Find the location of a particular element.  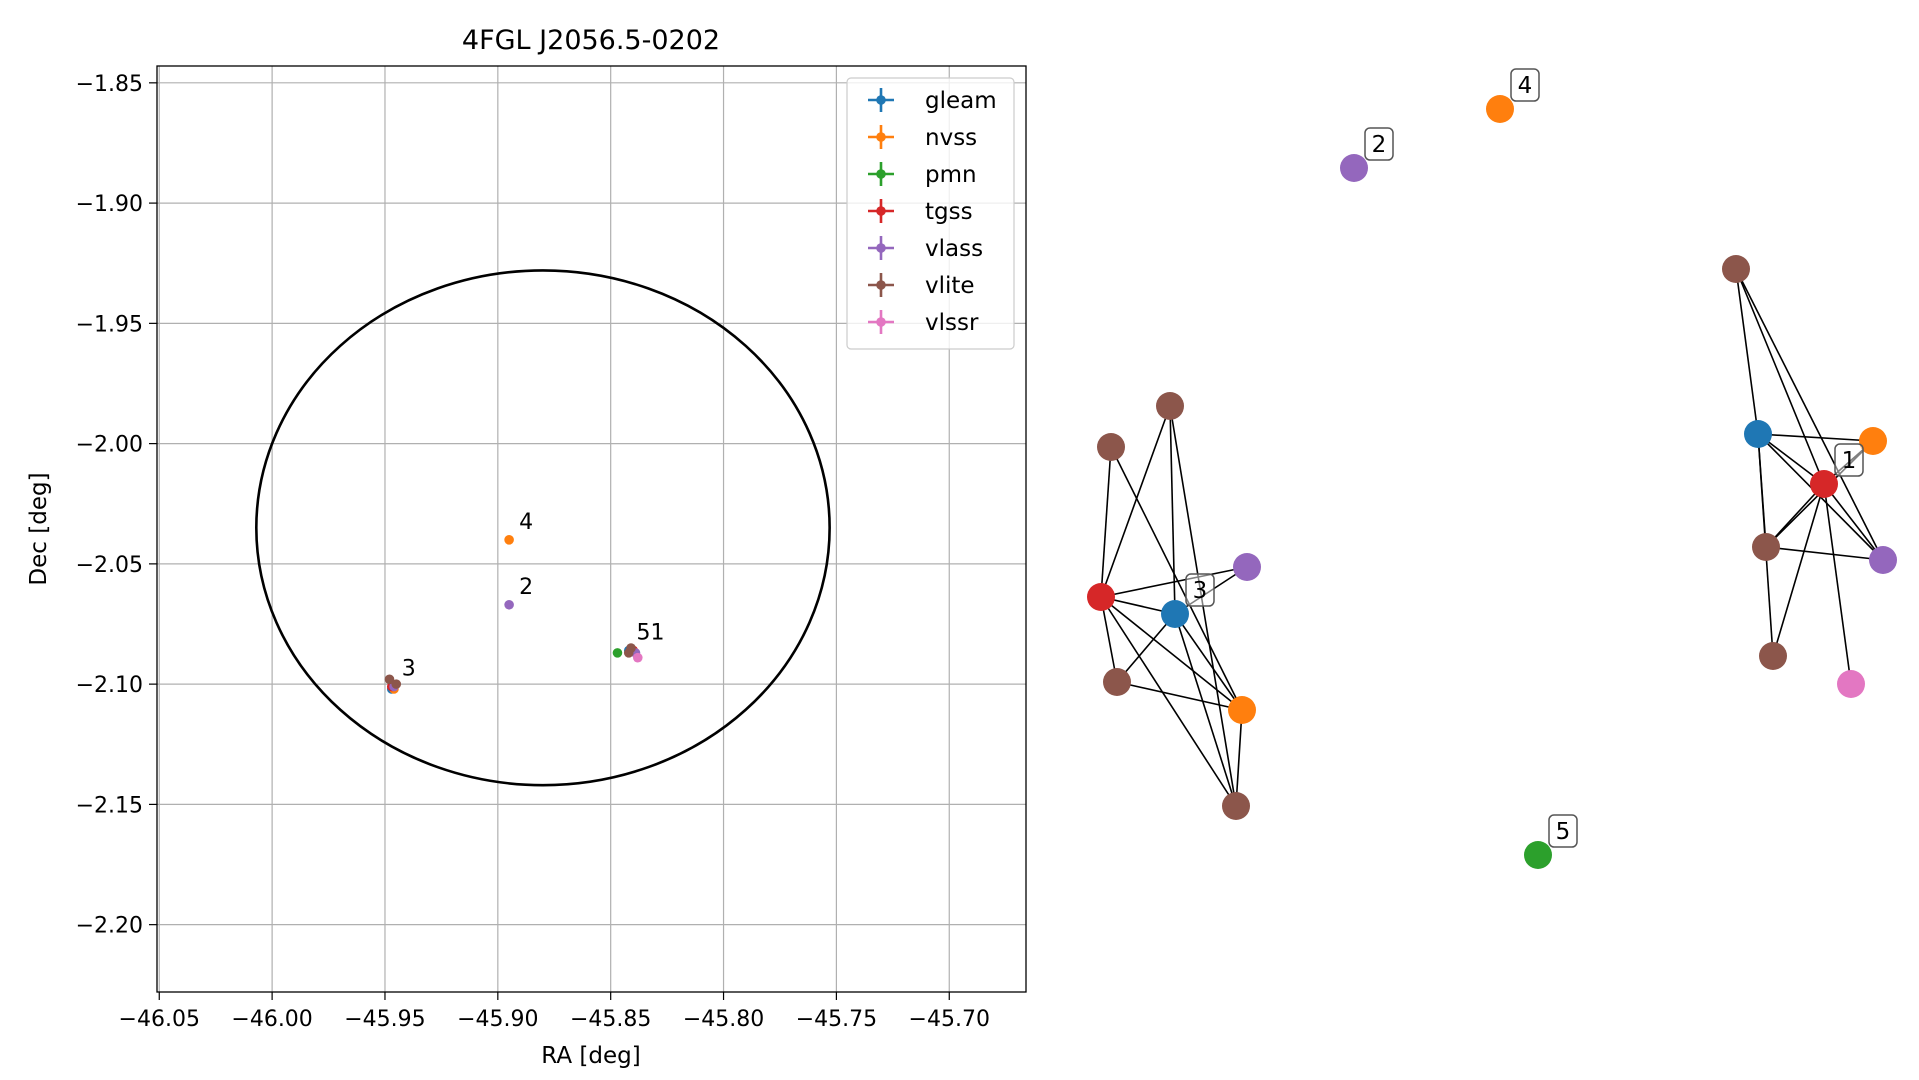

node-label: 3 is located at coordinates (1200, 591).